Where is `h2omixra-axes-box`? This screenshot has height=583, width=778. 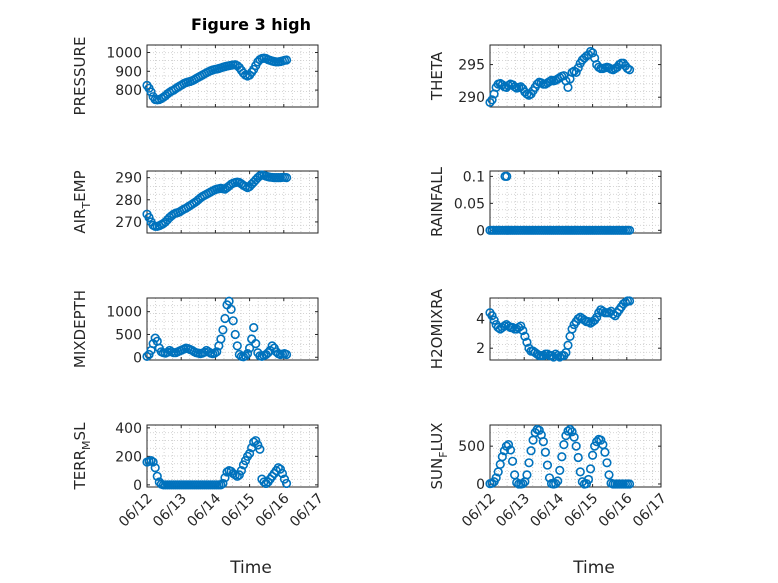
h2omixra-axes-box is located at coordinates (575, 329).